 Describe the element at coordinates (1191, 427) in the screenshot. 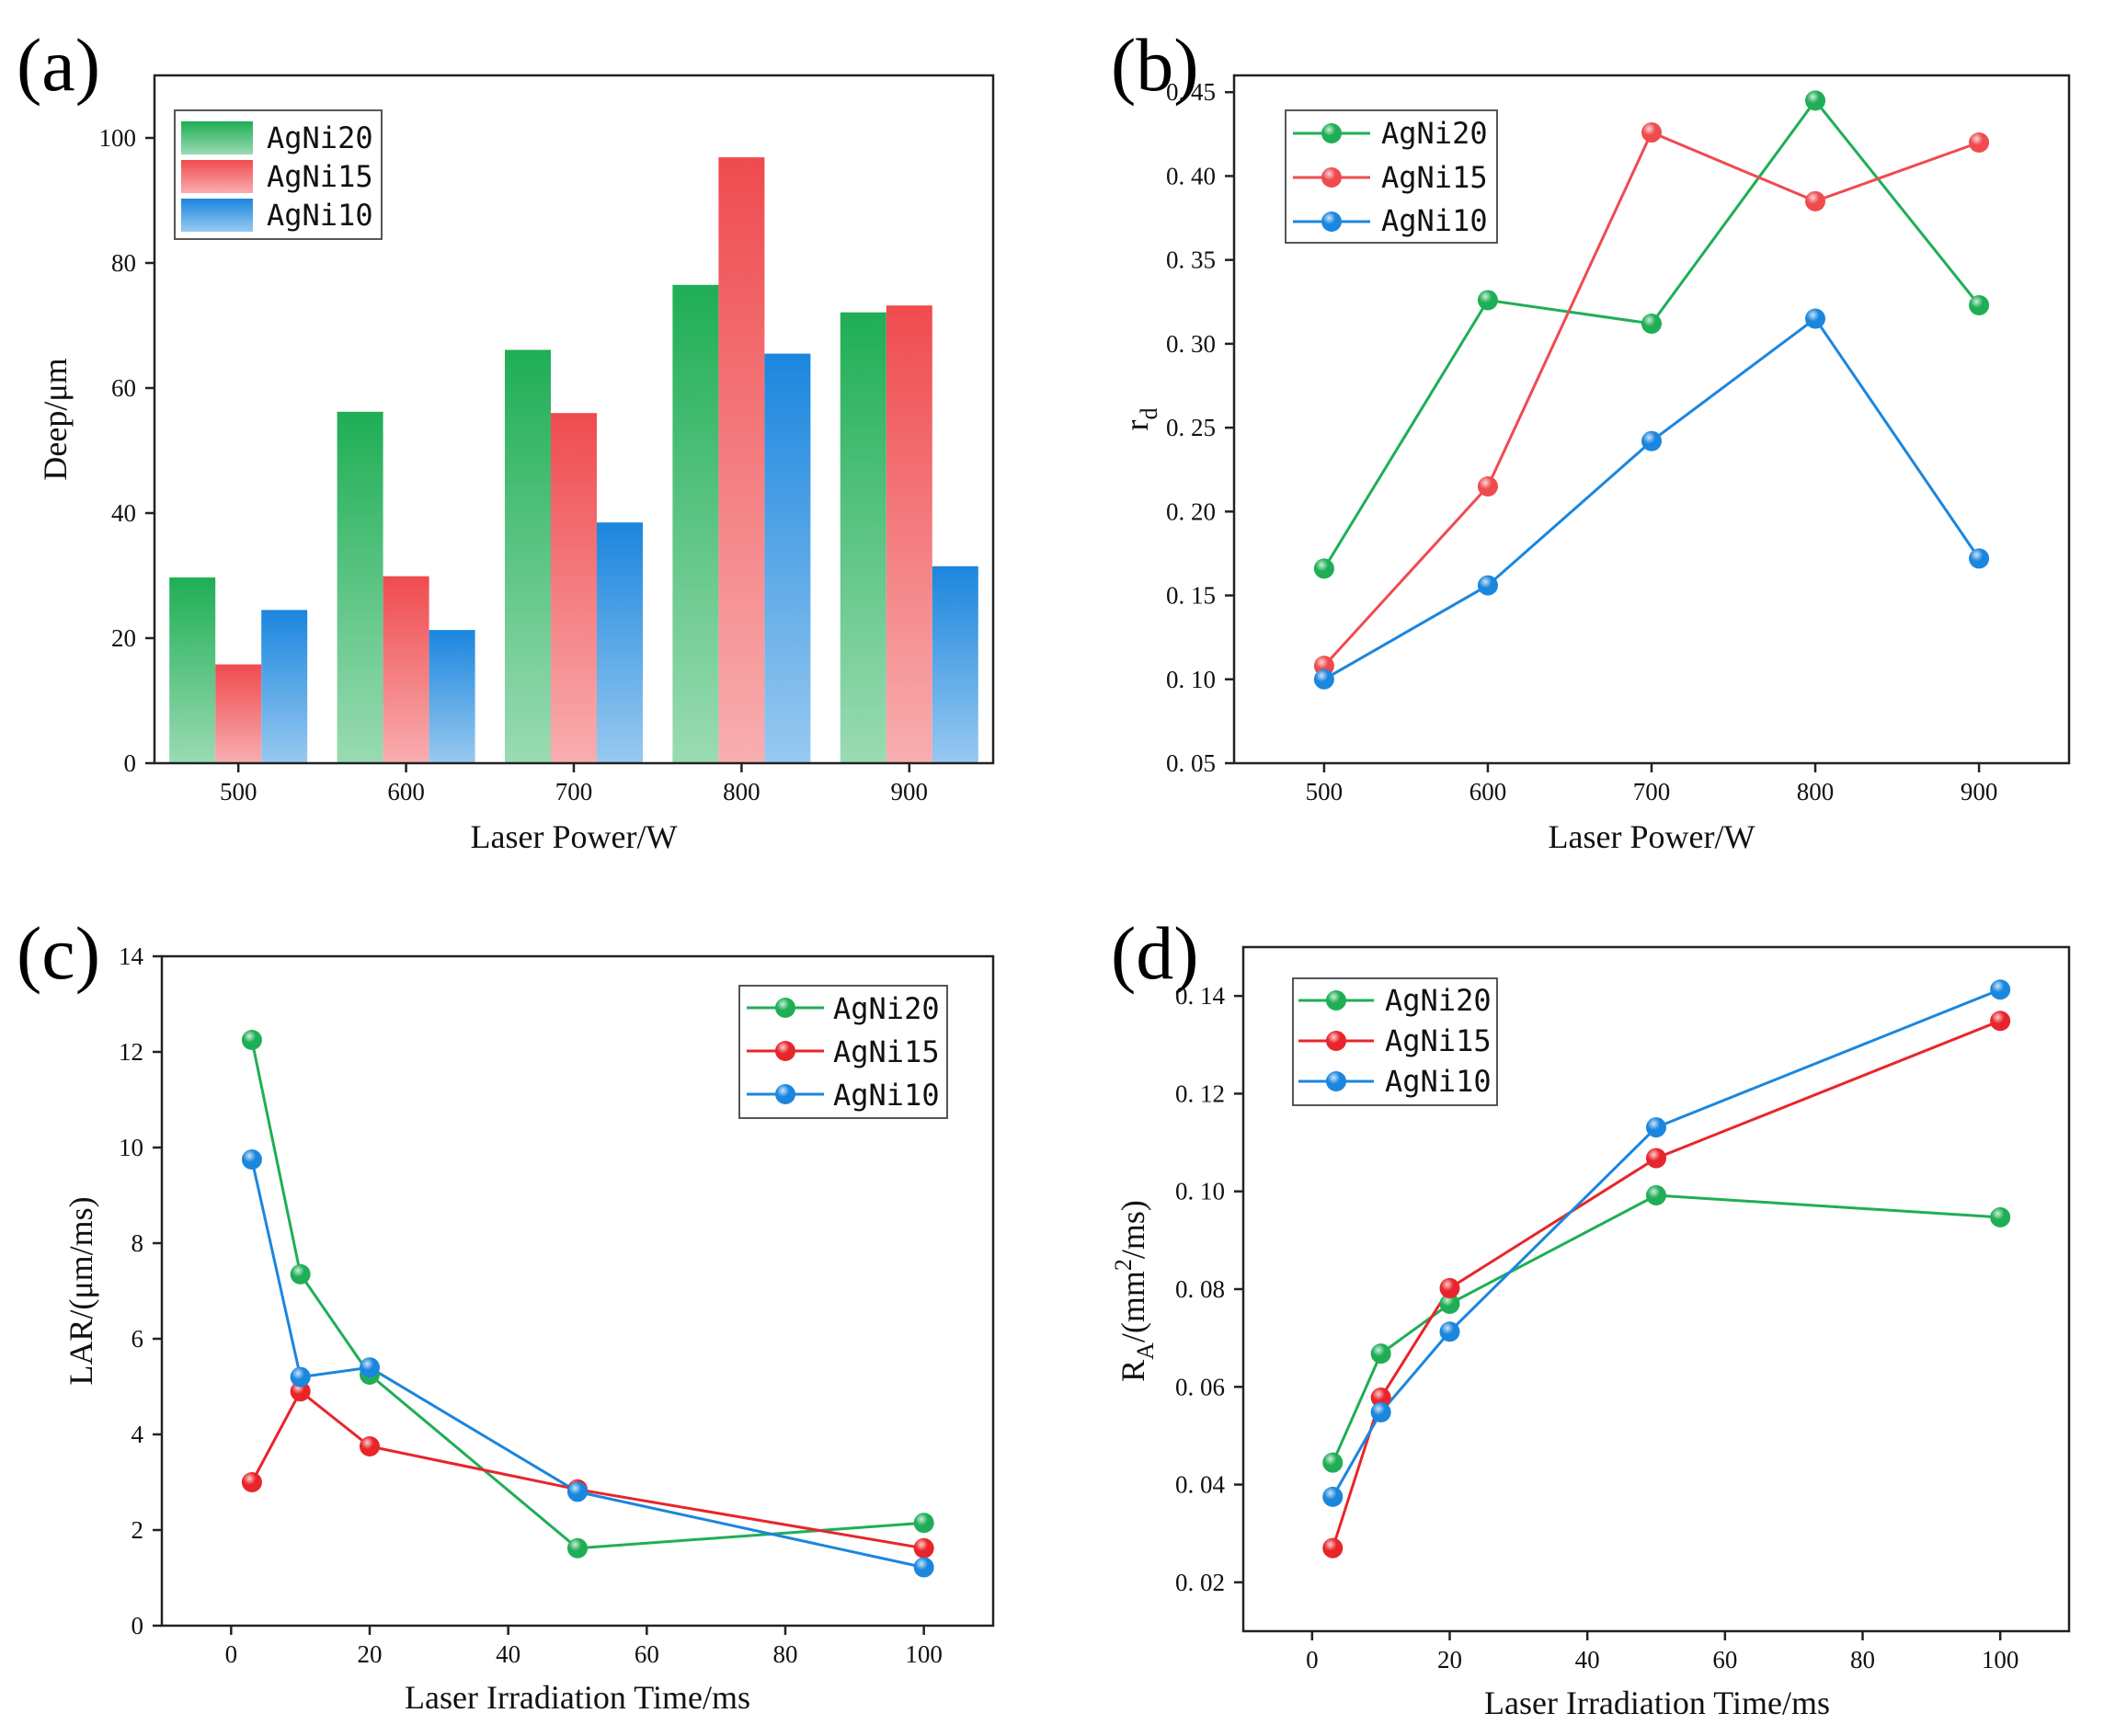

I see `pb-y-tick-label: 0. 25` at that location.